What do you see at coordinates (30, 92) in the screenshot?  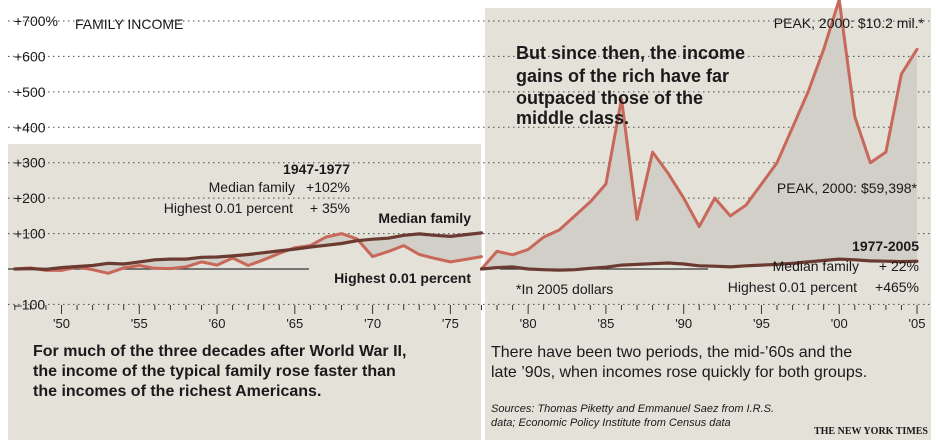 I see `y-tick-label: +500` at bounding box center [30, 92].